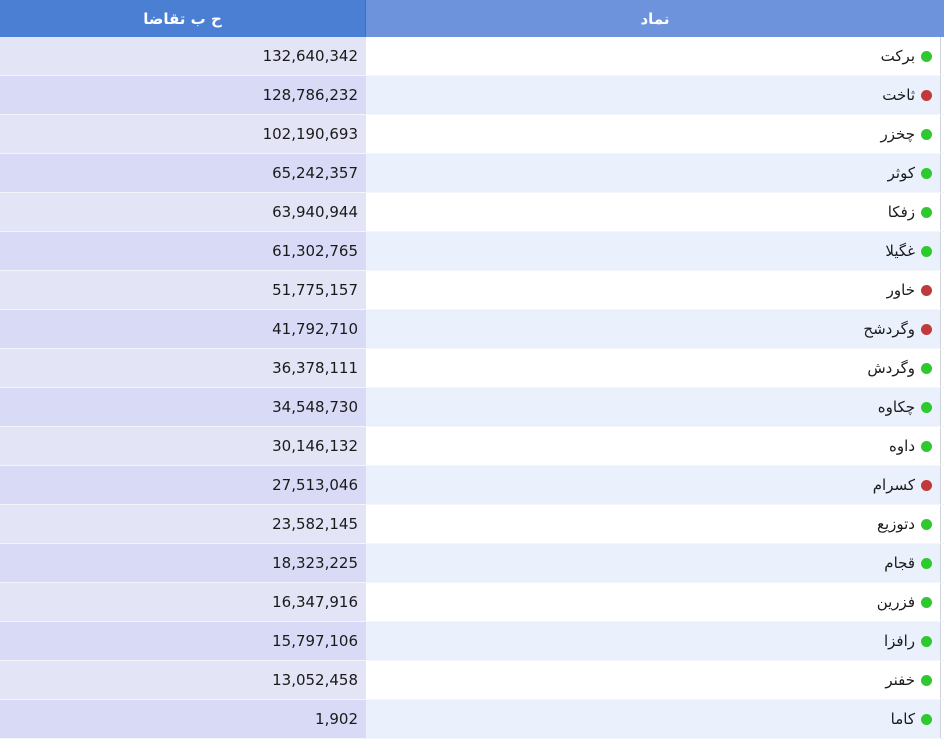  What do you see at coordinates (183, 641) in the screenshot?
I see `demand-value: 15,797,106` at bounding box center [183, 641].